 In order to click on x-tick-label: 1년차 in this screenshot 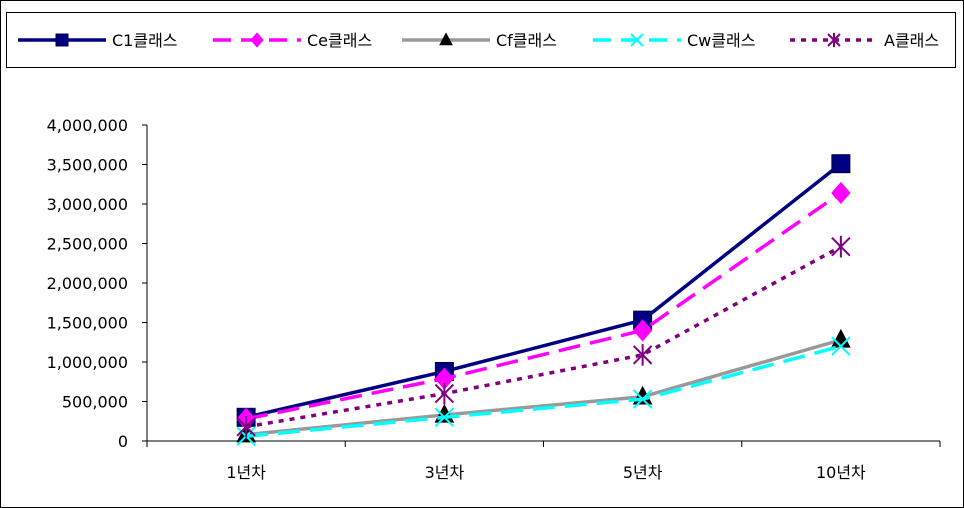, I will do `click(246, 472)`.